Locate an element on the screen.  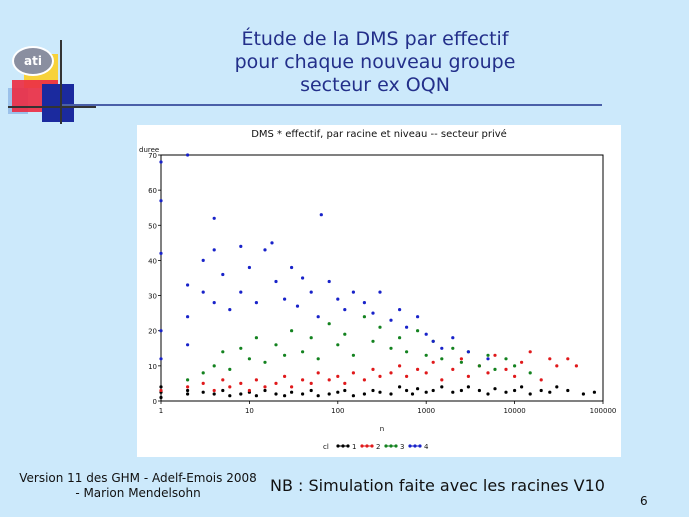
y-tick-label: 0 is located at coordinates (155, 402).